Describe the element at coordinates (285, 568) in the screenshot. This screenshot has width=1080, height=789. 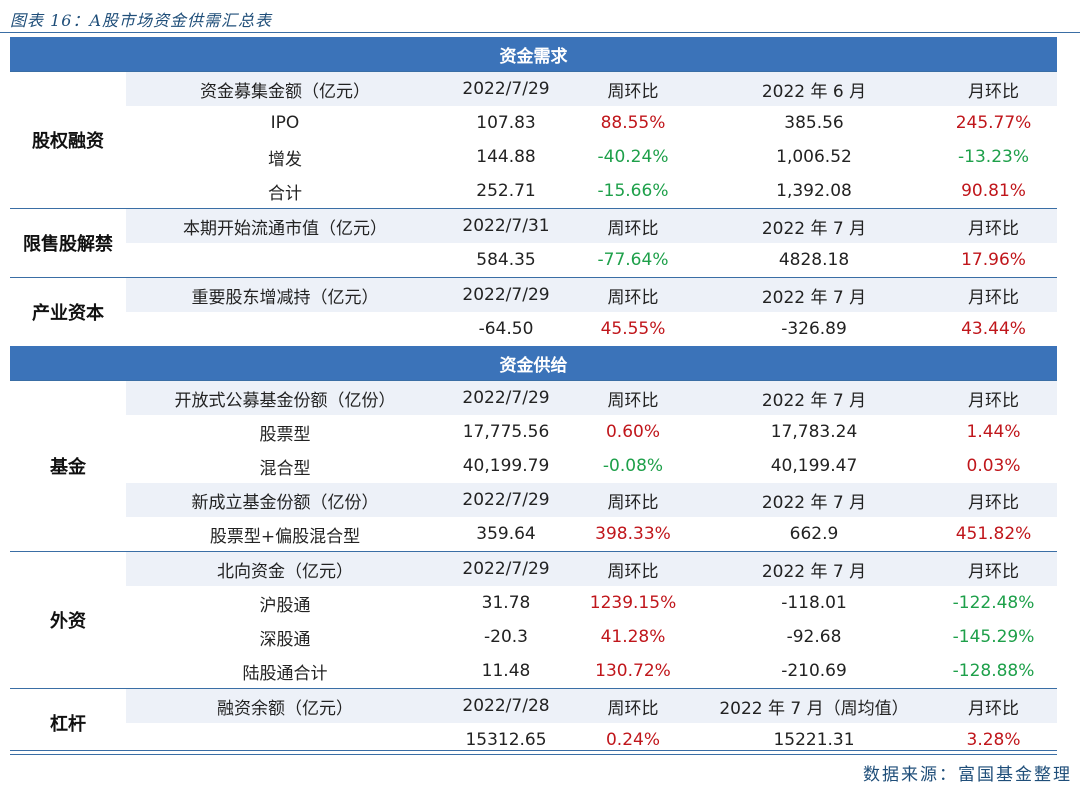
I see `header-cell: 北向资金（亿元）` at that location.